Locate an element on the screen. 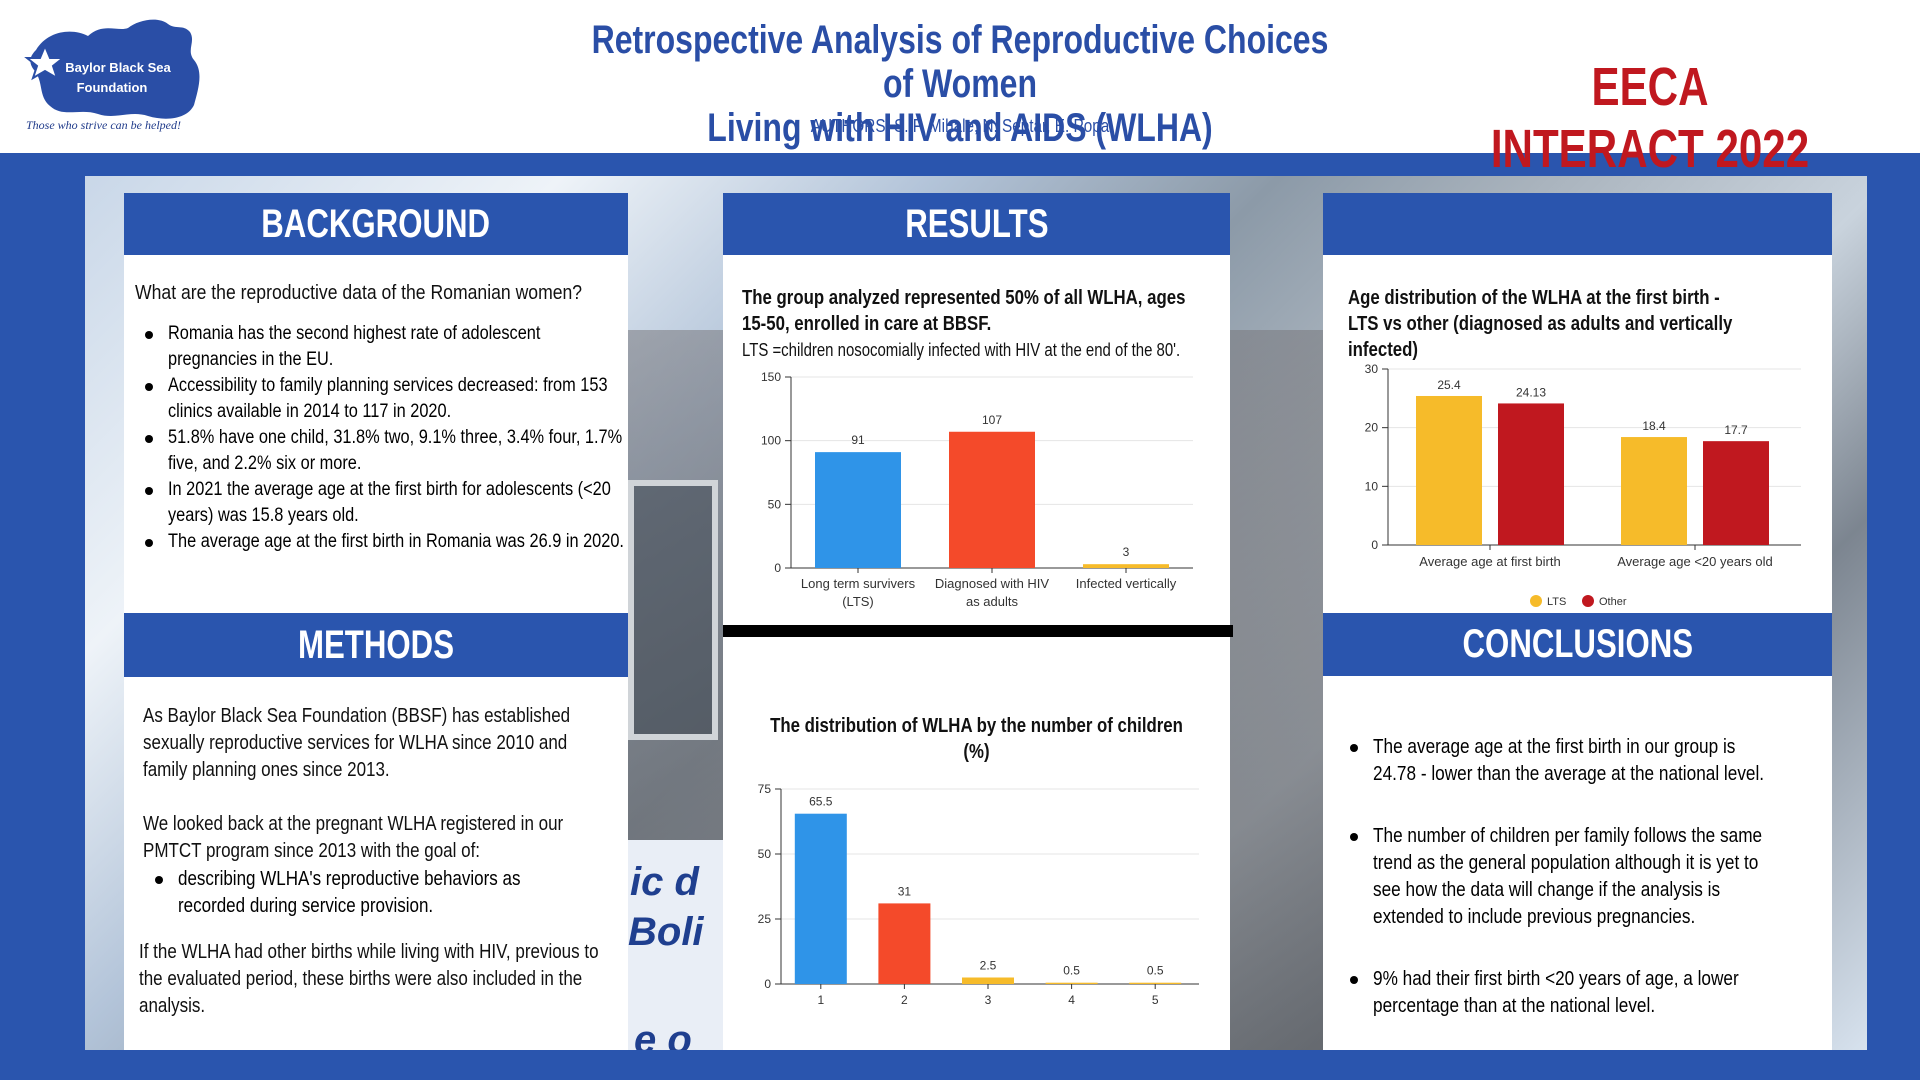 Image resolution: width=1920 pixels, height=1080 pixels. x-tick-label: Diagnosed with HIV is located at coordinates (992, 583).